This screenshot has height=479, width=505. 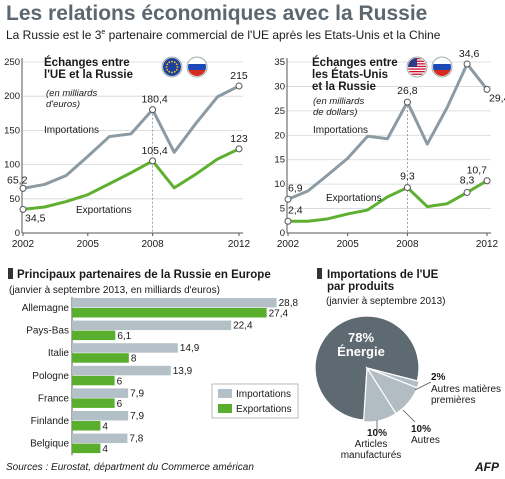 What do you see at coordinates (360, 287) in the screenshot?
I see `pie-title-line: par produits` at bounding box center [360, 287].